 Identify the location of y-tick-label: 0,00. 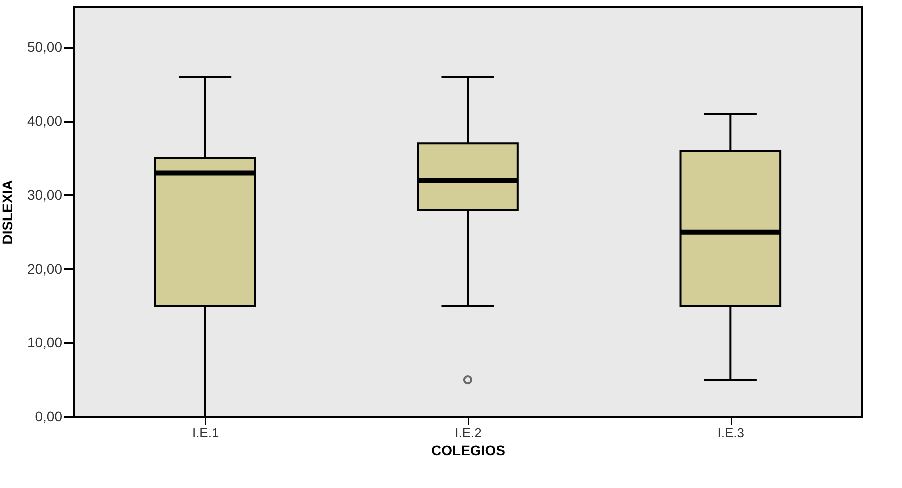
(49, 416).